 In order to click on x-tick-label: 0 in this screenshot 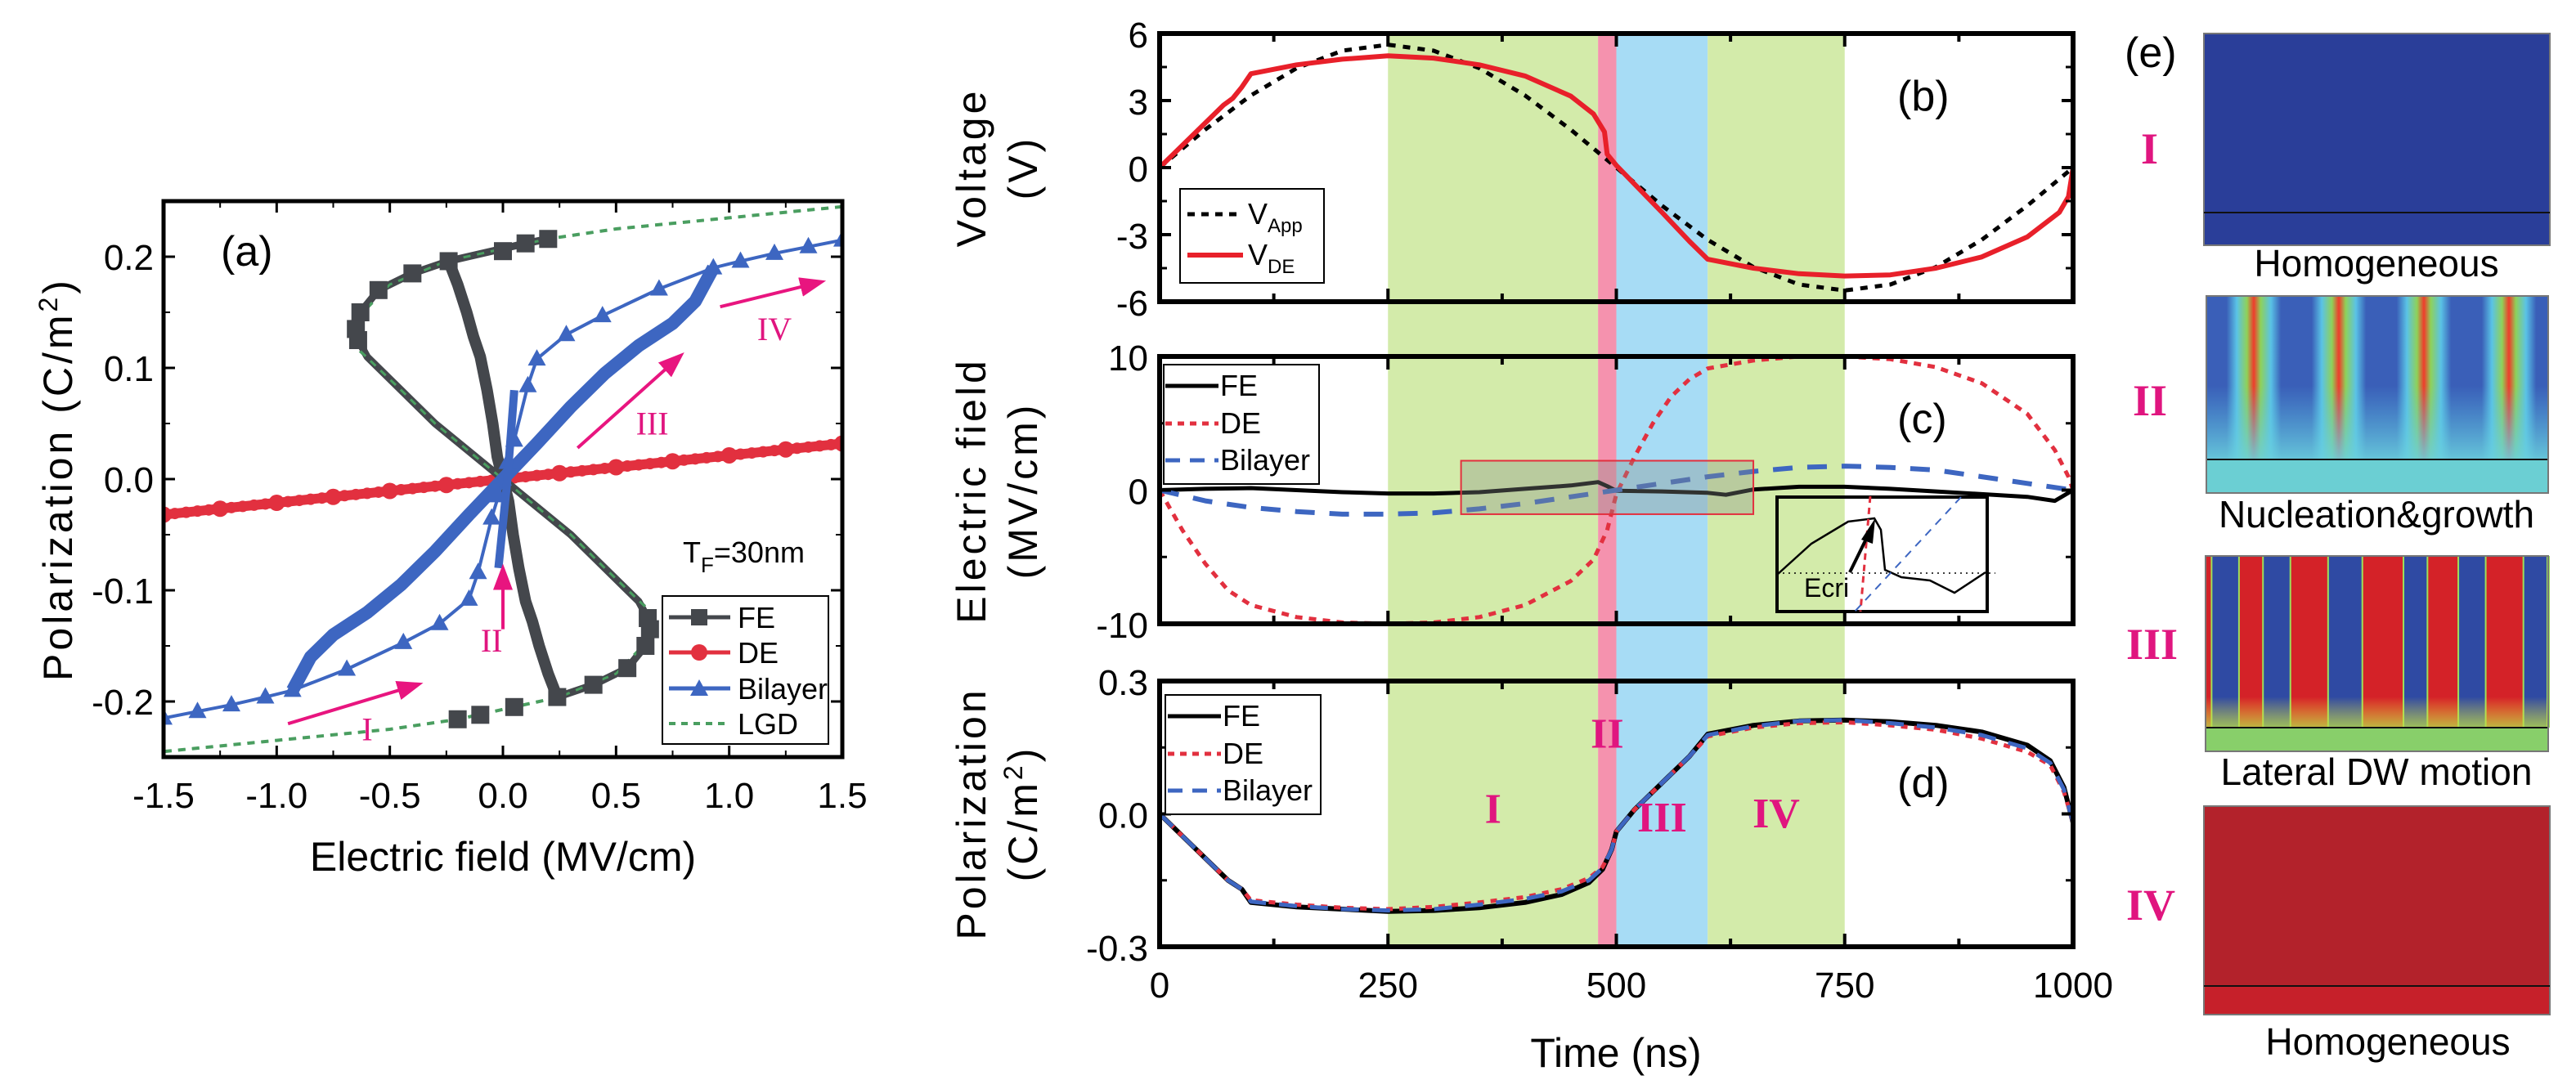, I will do `click(1159, 986)`.